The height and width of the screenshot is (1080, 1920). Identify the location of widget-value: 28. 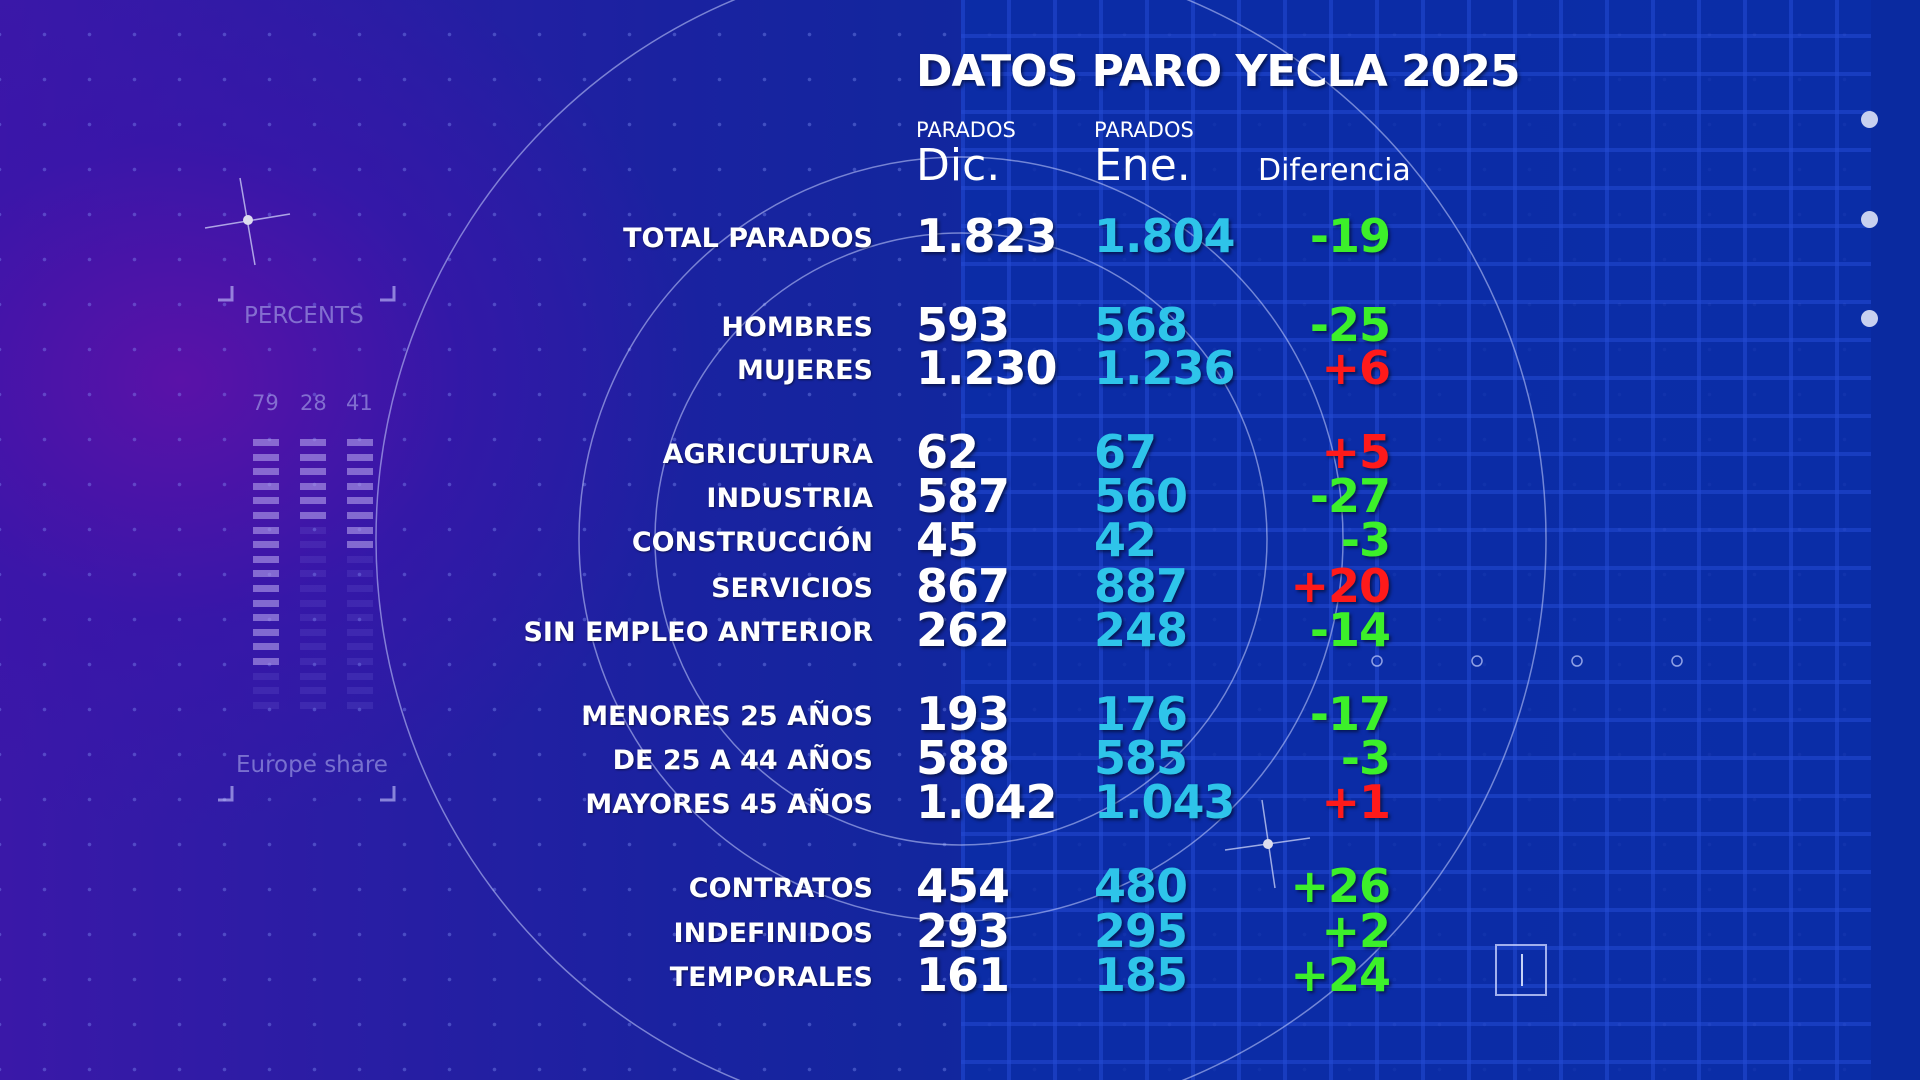
(313, 403).